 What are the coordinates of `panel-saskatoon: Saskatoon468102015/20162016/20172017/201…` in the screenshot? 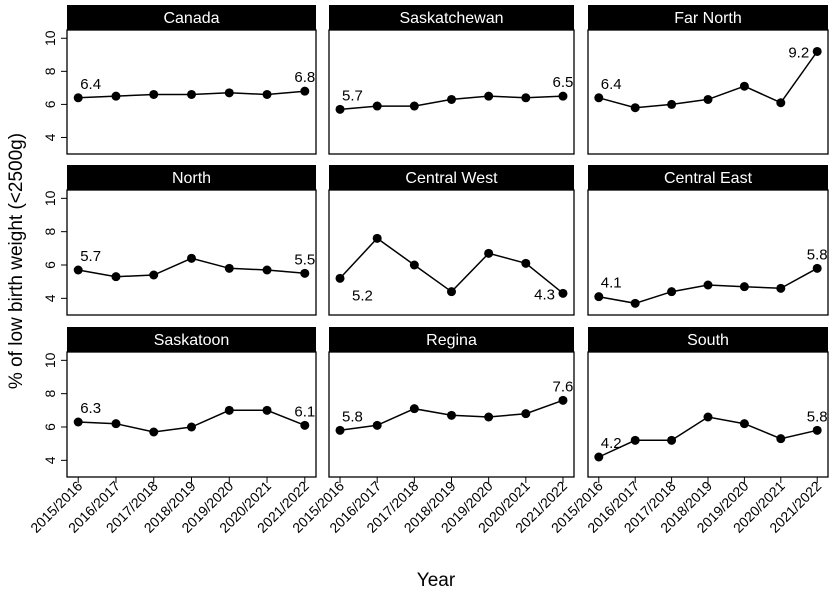 It's located at (172, 431).